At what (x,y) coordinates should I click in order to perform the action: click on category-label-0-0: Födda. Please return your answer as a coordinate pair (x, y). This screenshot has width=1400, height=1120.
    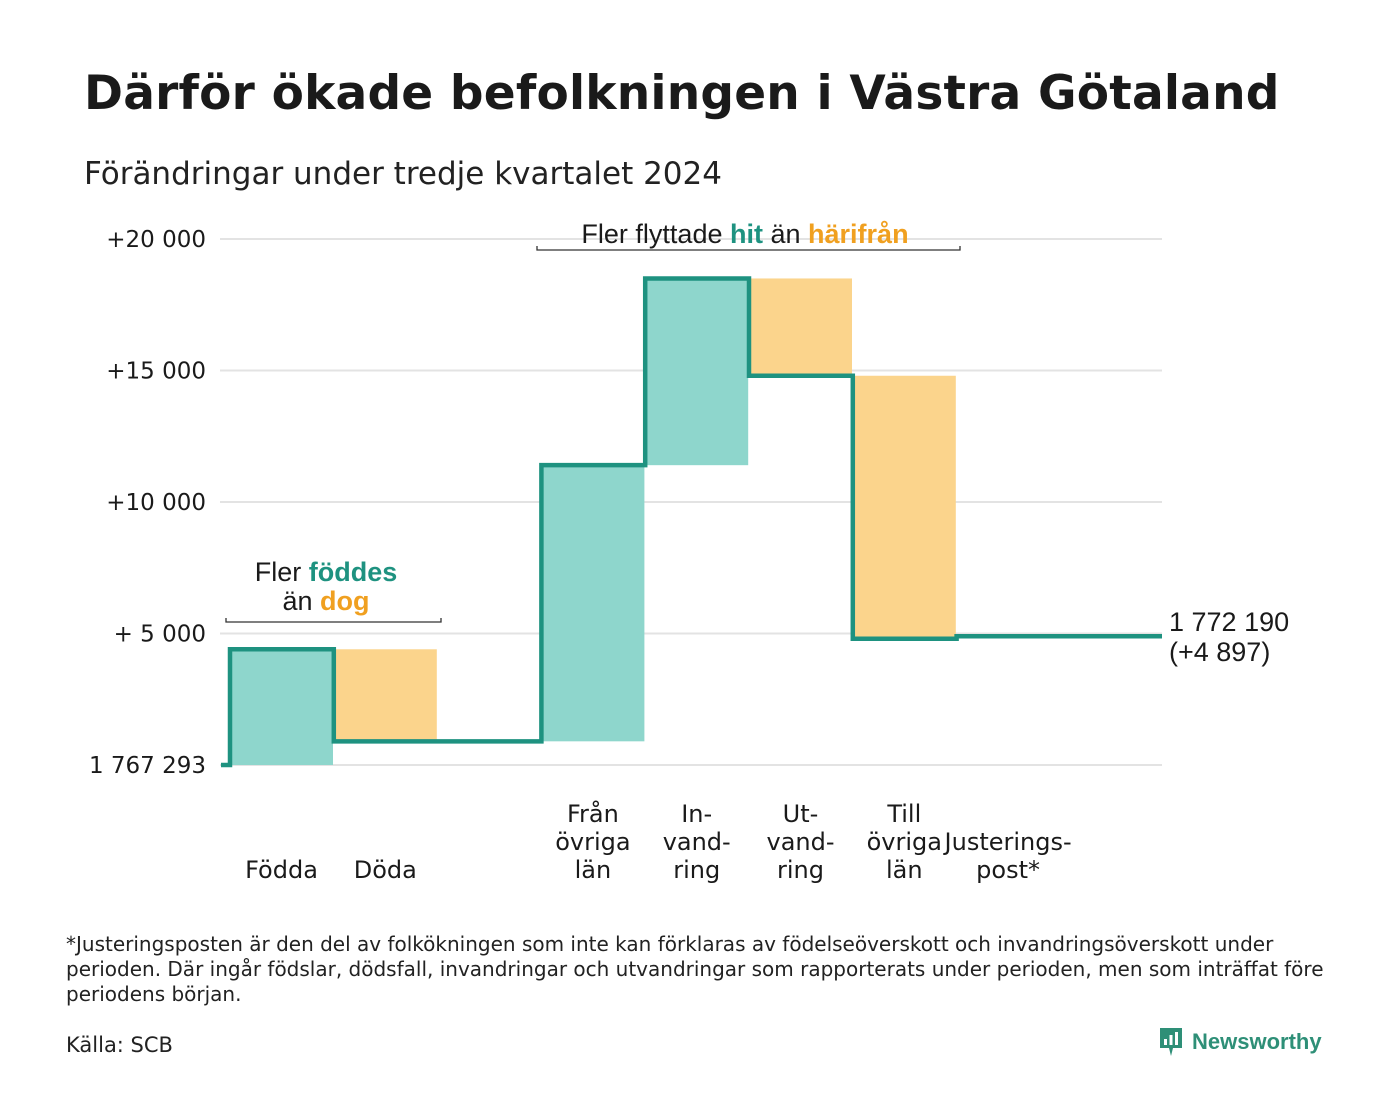
    Looking at the image, I should click on (281, 870).